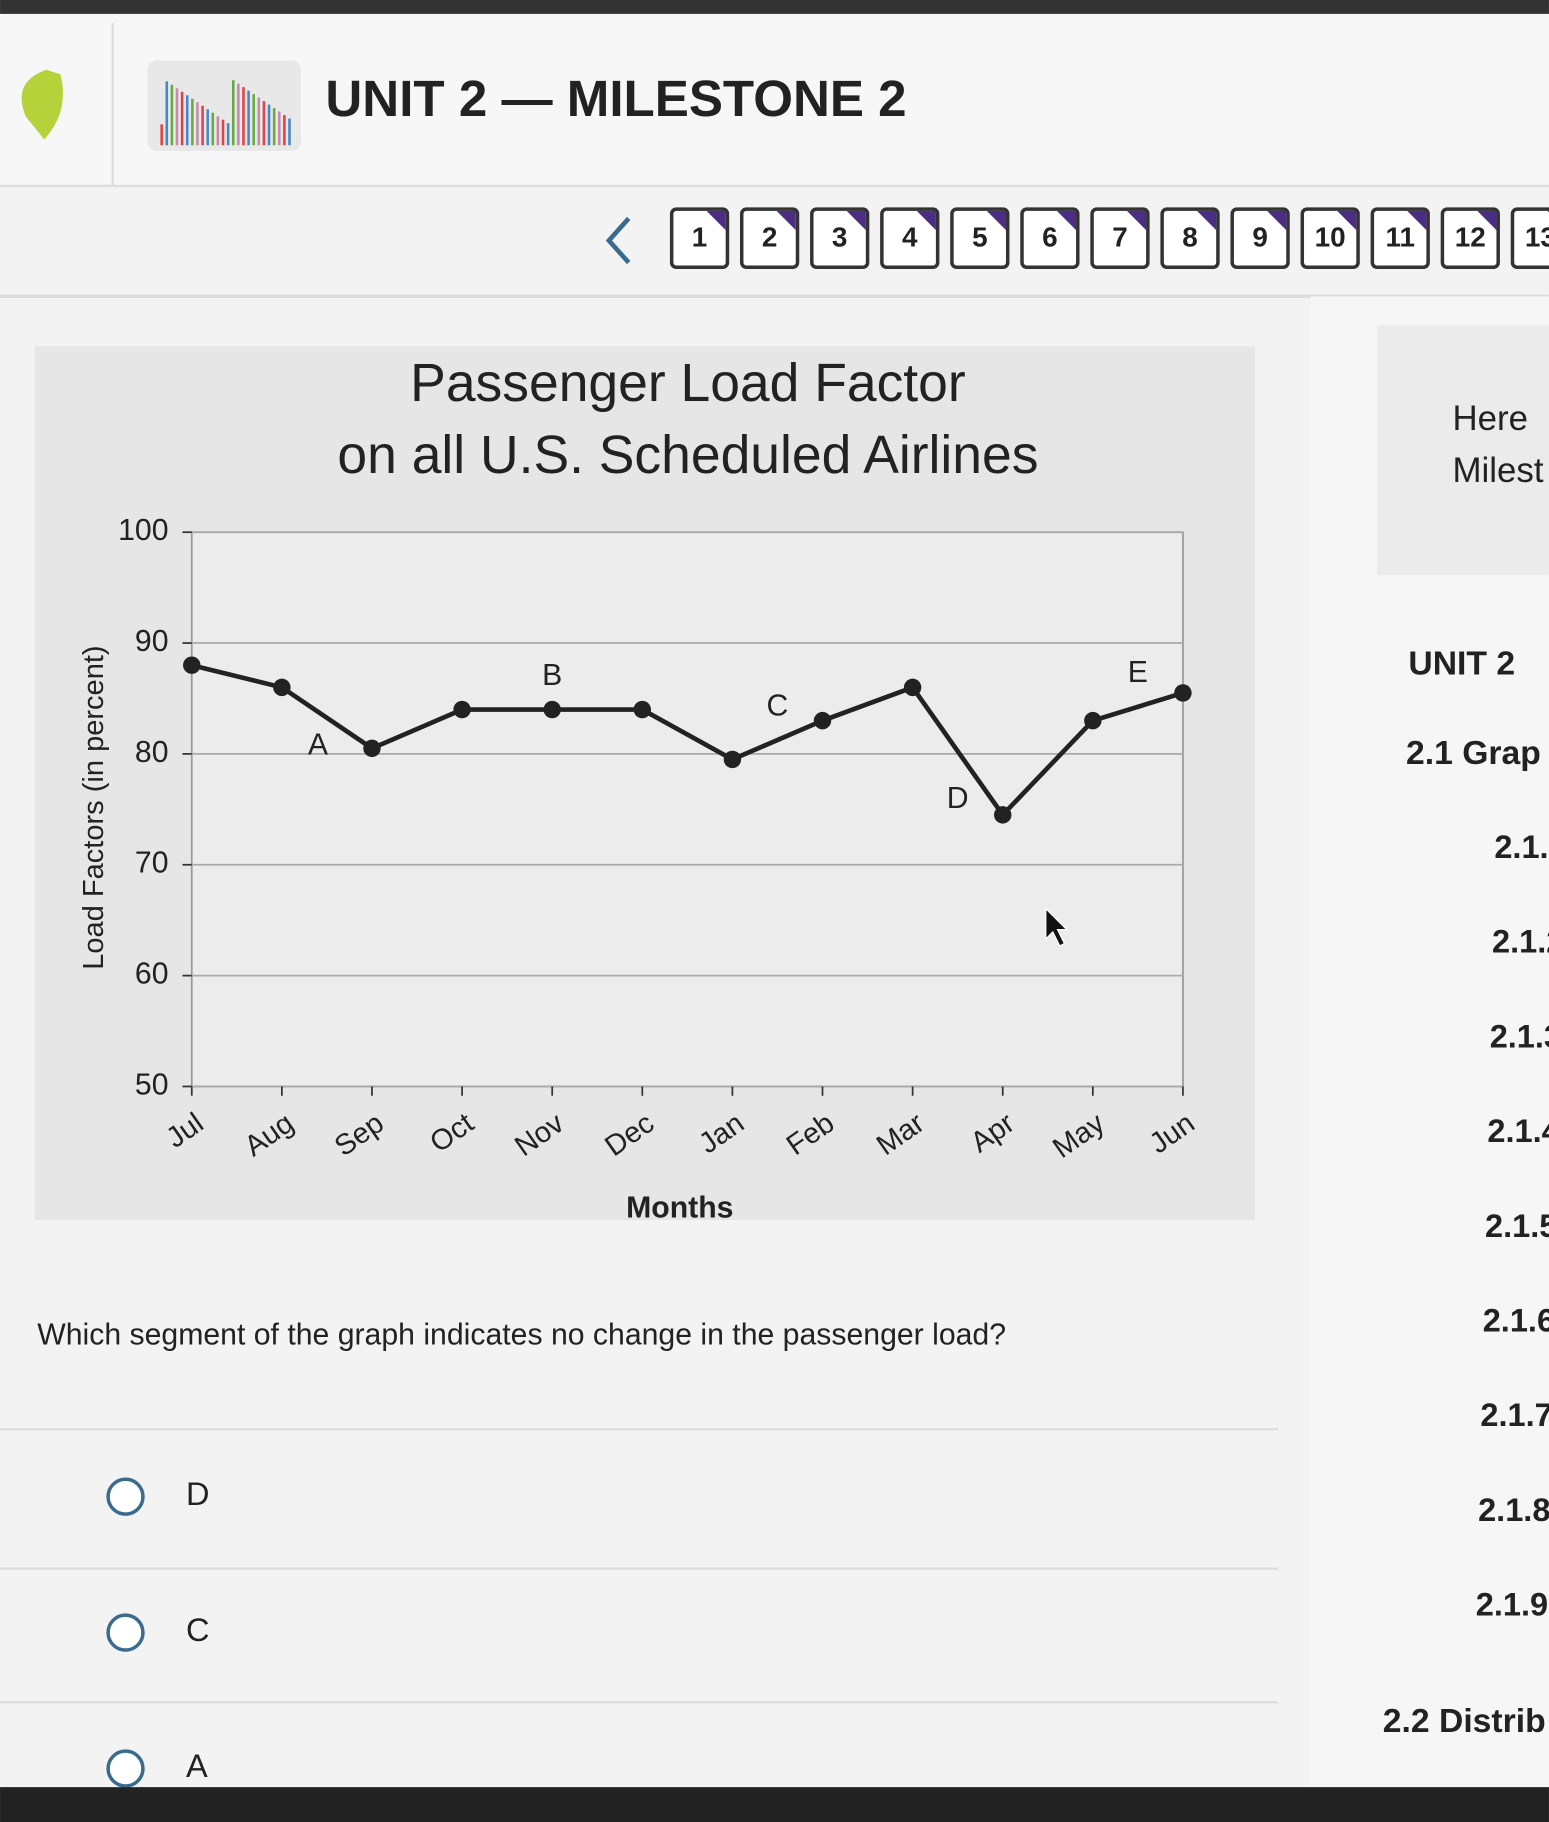  Describe the element at coordinates (618, 240) in the screenshot. I see `prev-button` at that location.